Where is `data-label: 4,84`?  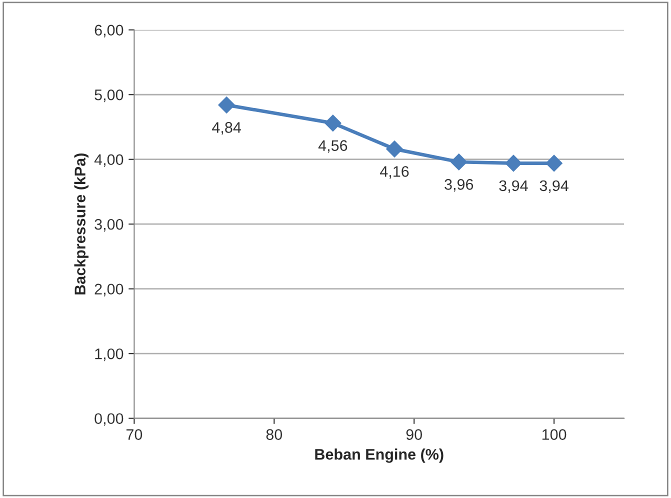 data-label: 4,84 is located at coordinates (226, 128).